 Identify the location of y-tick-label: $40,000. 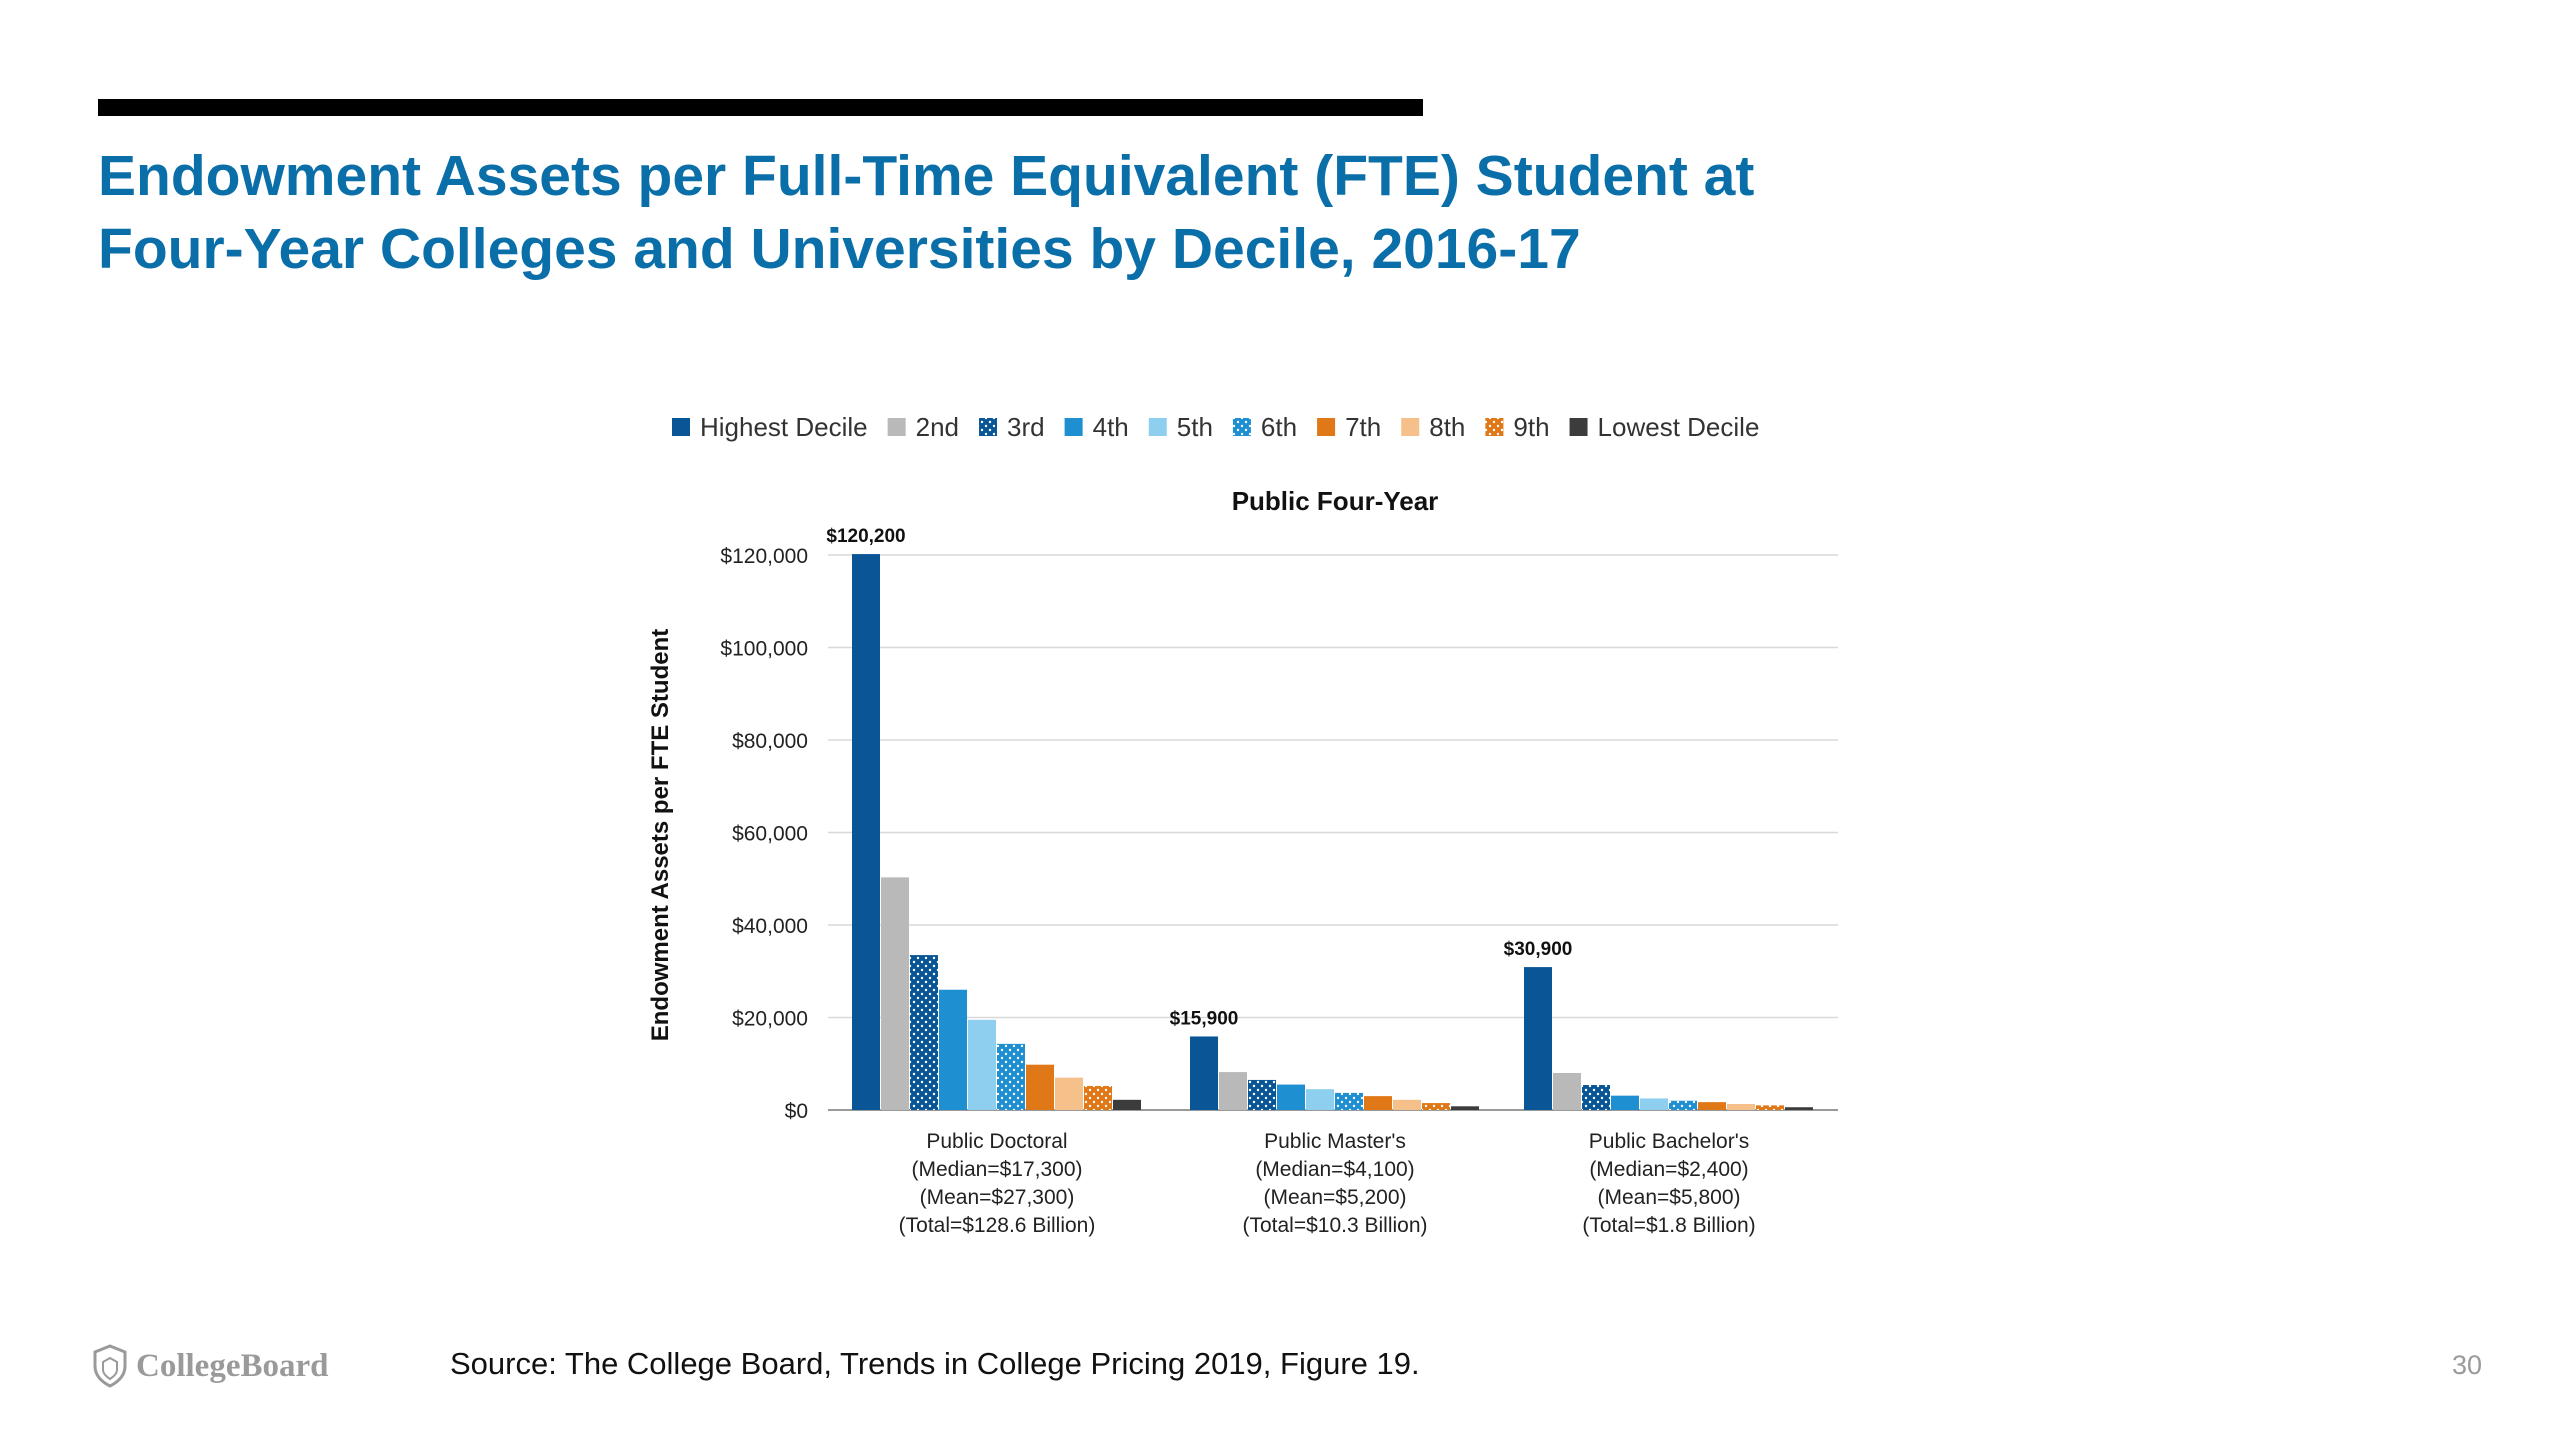
(770, 926).